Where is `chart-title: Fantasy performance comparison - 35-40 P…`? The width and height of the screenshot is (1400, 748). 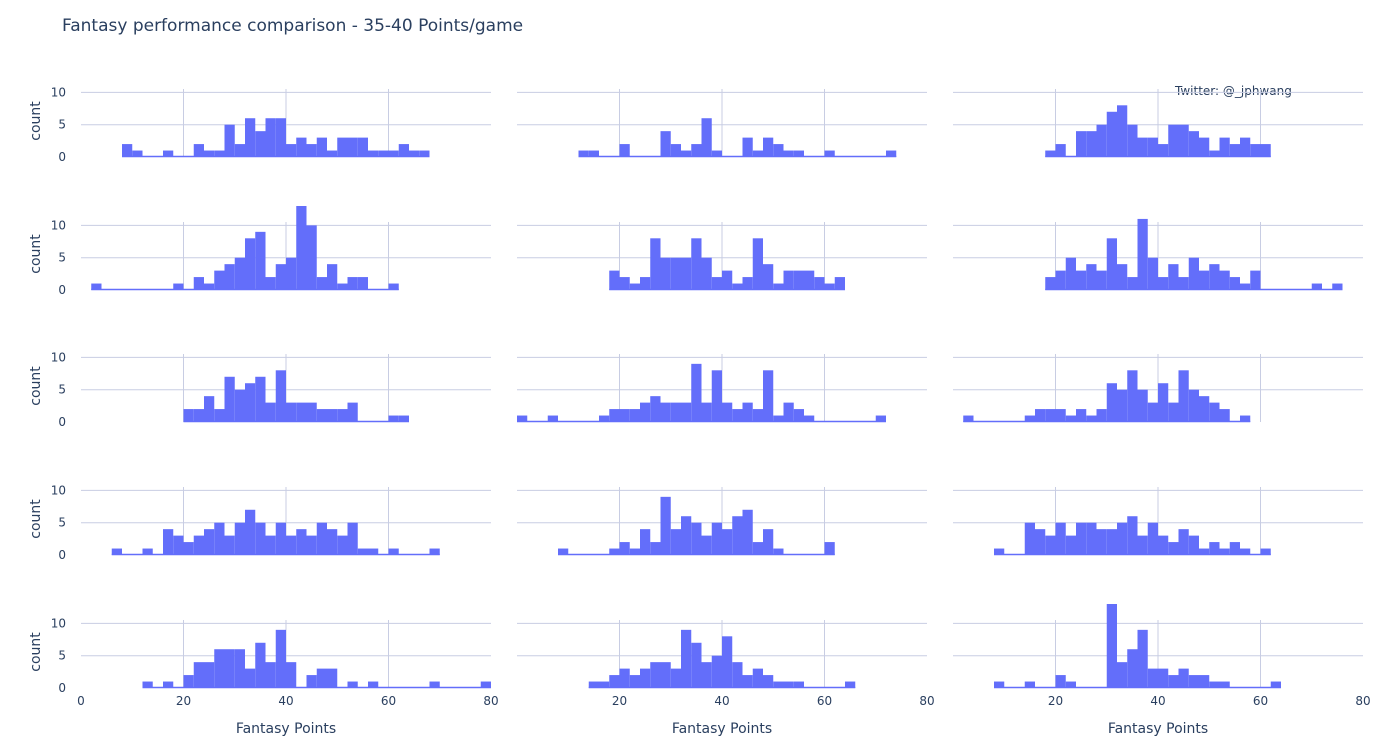
chart-title: Fantasy performance comparison - 35-40 P… is located at coordinates (293, 26).